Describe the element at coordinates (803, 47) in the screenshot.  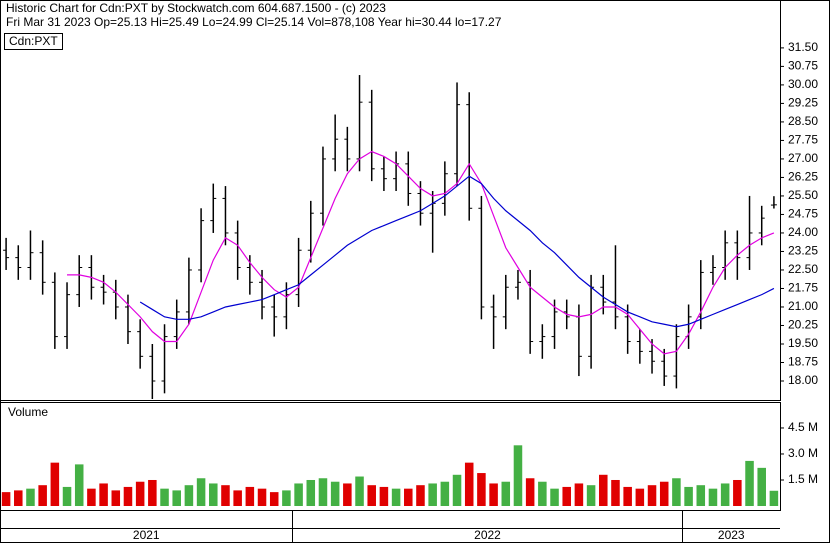
I see `y-tick-label: 31.50` at that location.